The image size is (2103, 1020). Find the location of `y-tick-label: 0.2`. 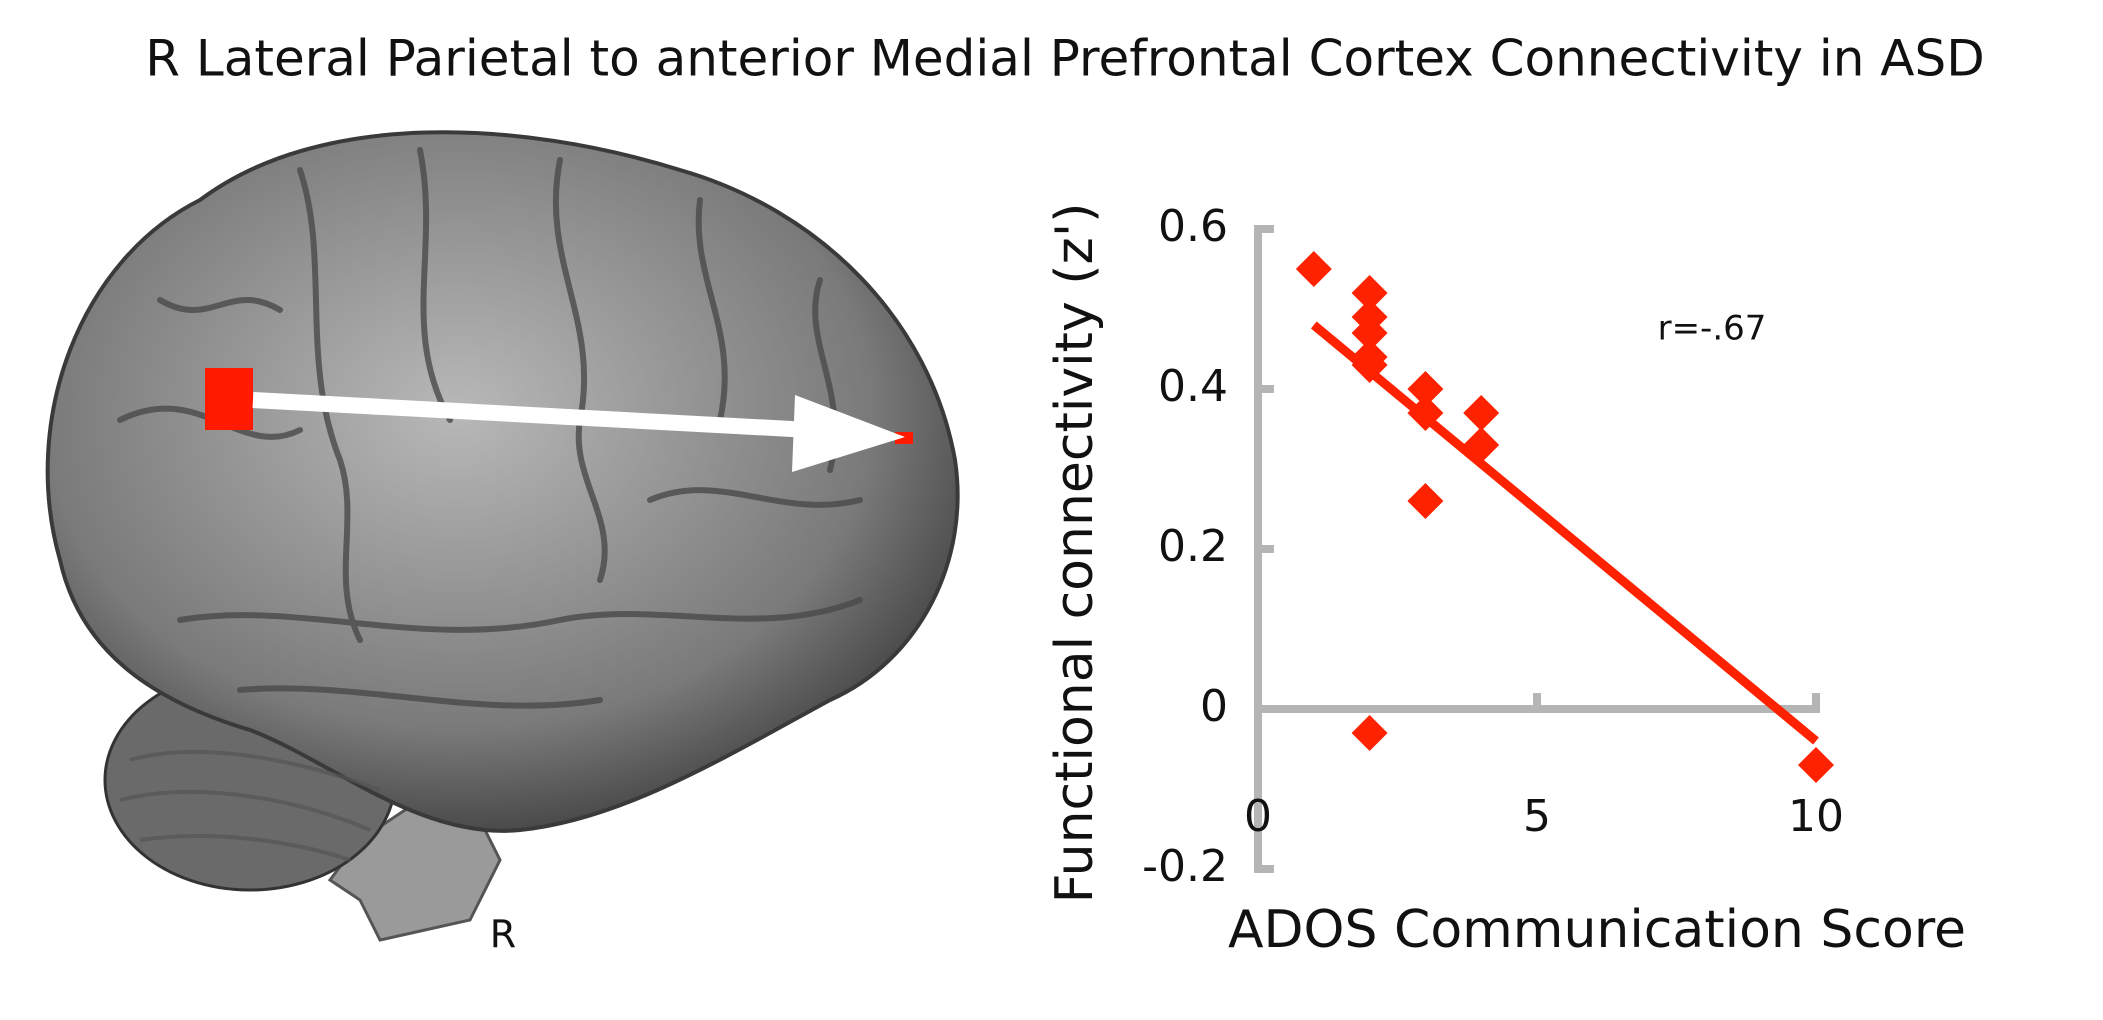

y-tick-label: 0.2 is located at coordinates (1193, 546).